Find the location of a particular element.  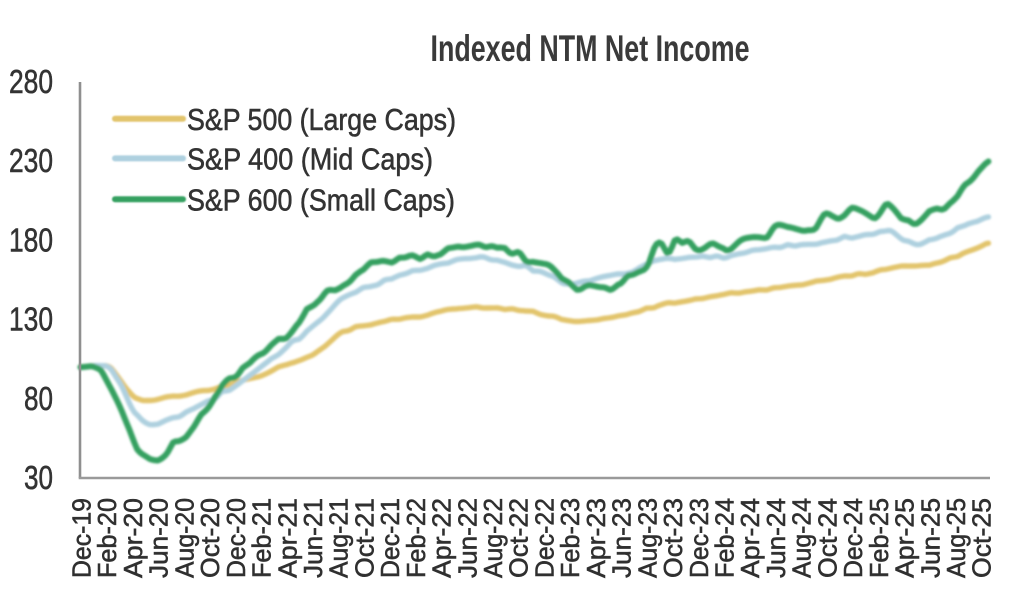

svg-text: Dec-23 is located at coordinates (699, 538).